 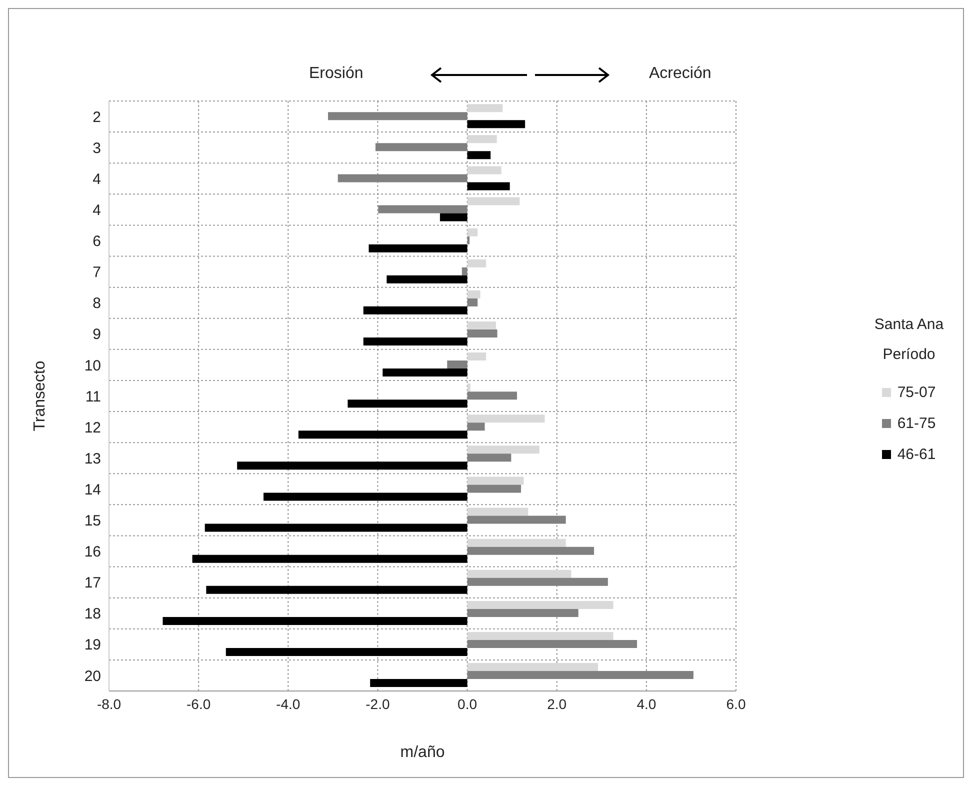 What do you see at coordinates (736, 704) in the screenshot?
I see `x-tick-label: 6.0` at bounding box center [736, 704].